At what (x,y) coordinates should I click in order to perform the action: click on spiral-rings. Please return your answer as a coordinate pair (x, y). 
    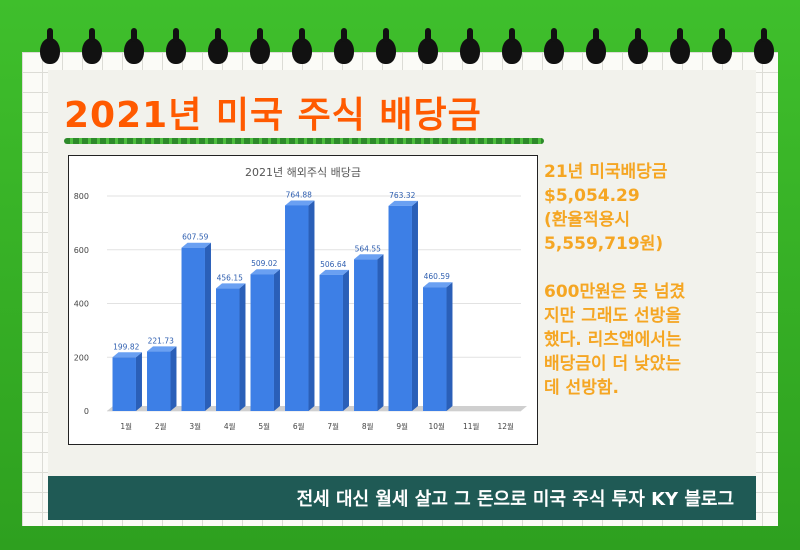
    Looking at the image, I should click on (400, 48).